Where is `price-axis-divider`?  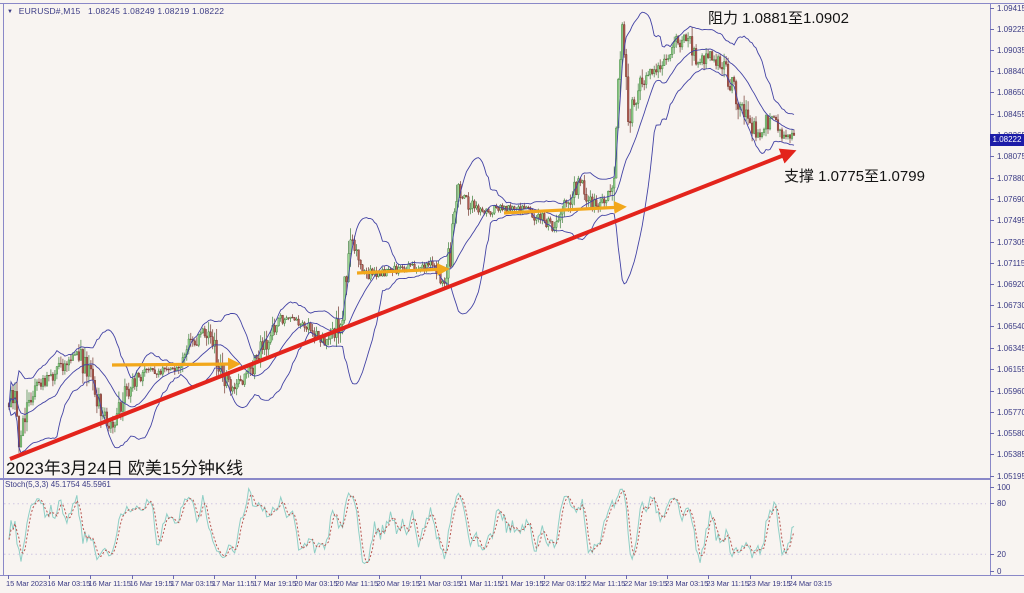 price-axis-divider is located at coordinates (990, 289).